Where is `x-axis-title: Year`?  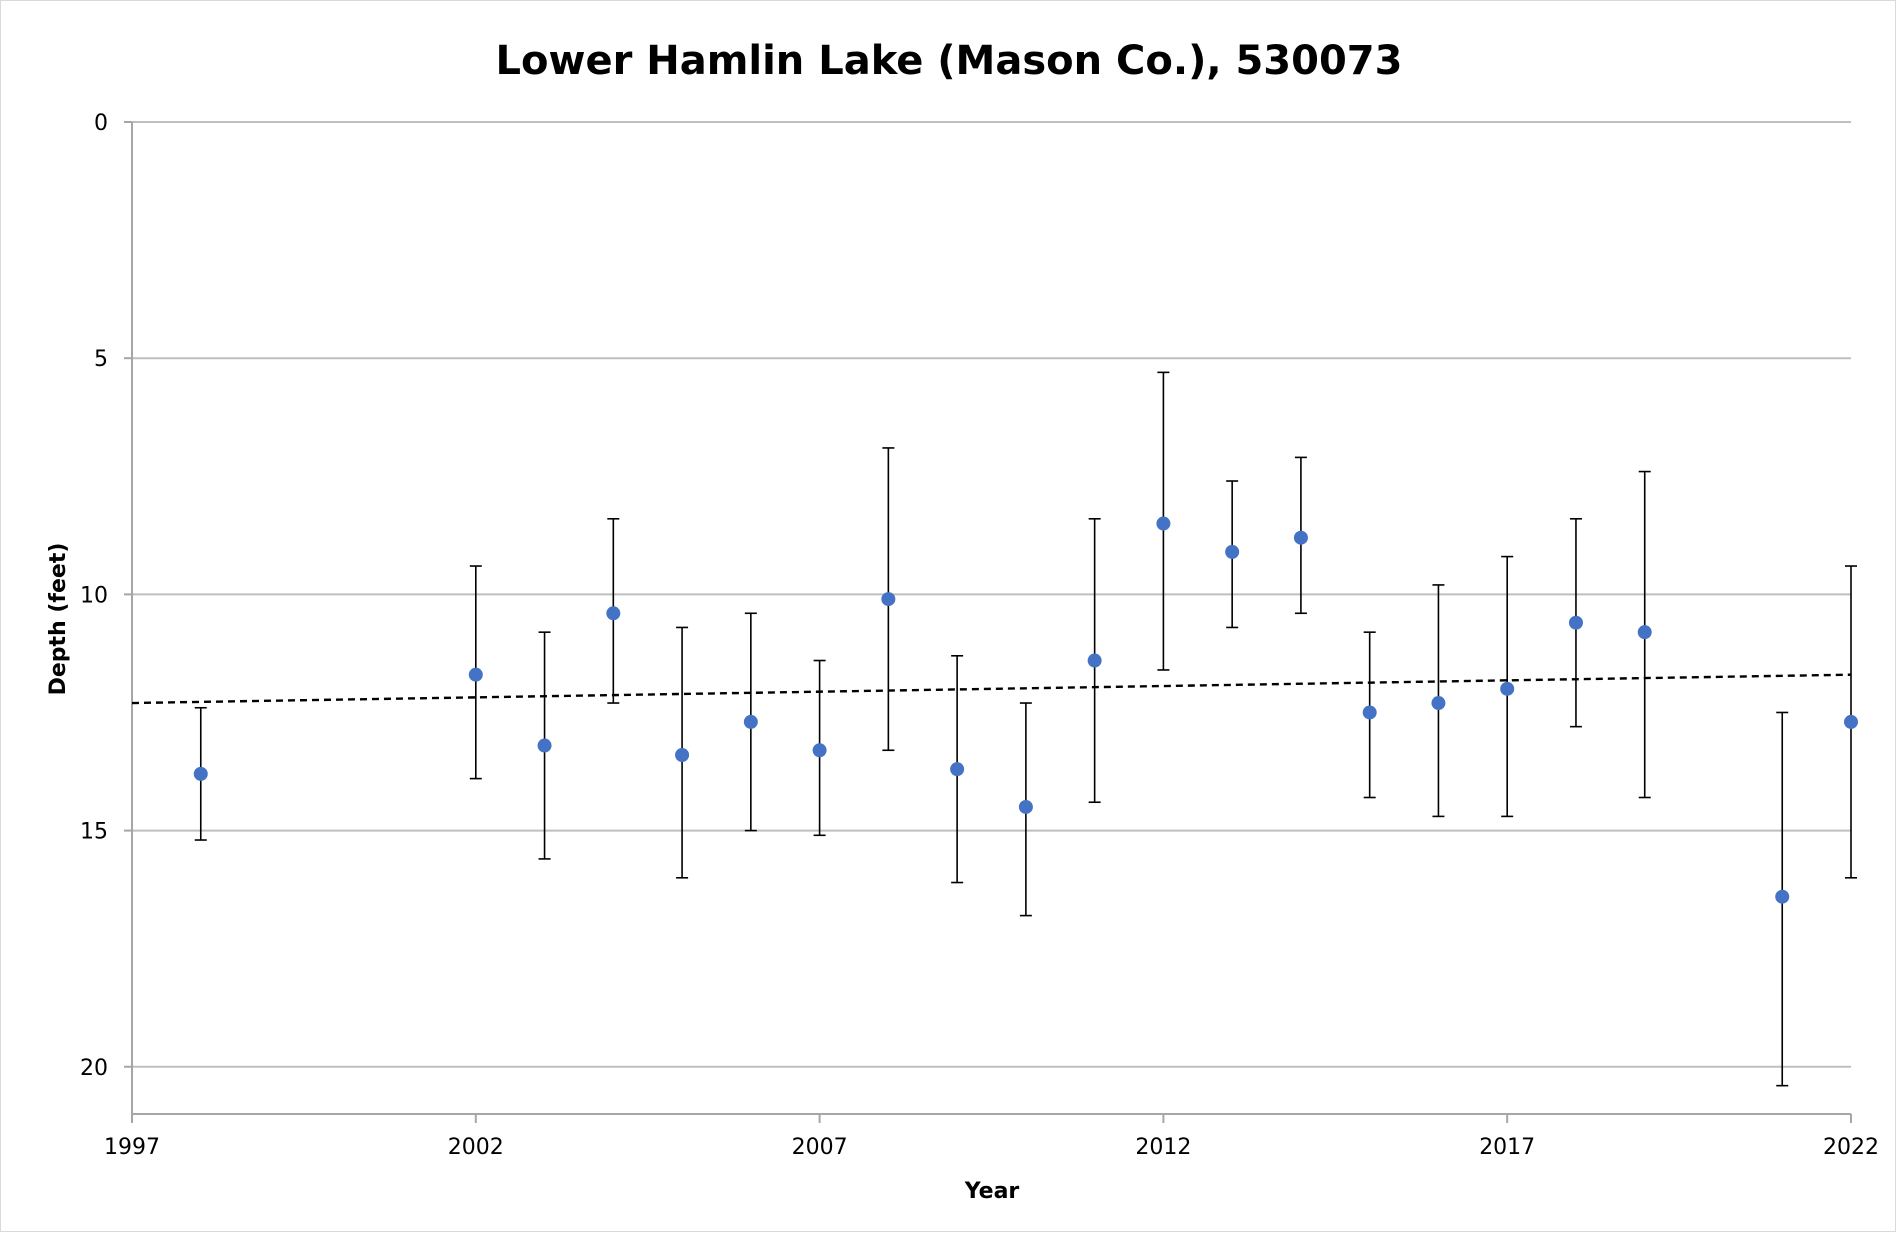 x-axis-title: Year is located at coordinates (992, 1191).